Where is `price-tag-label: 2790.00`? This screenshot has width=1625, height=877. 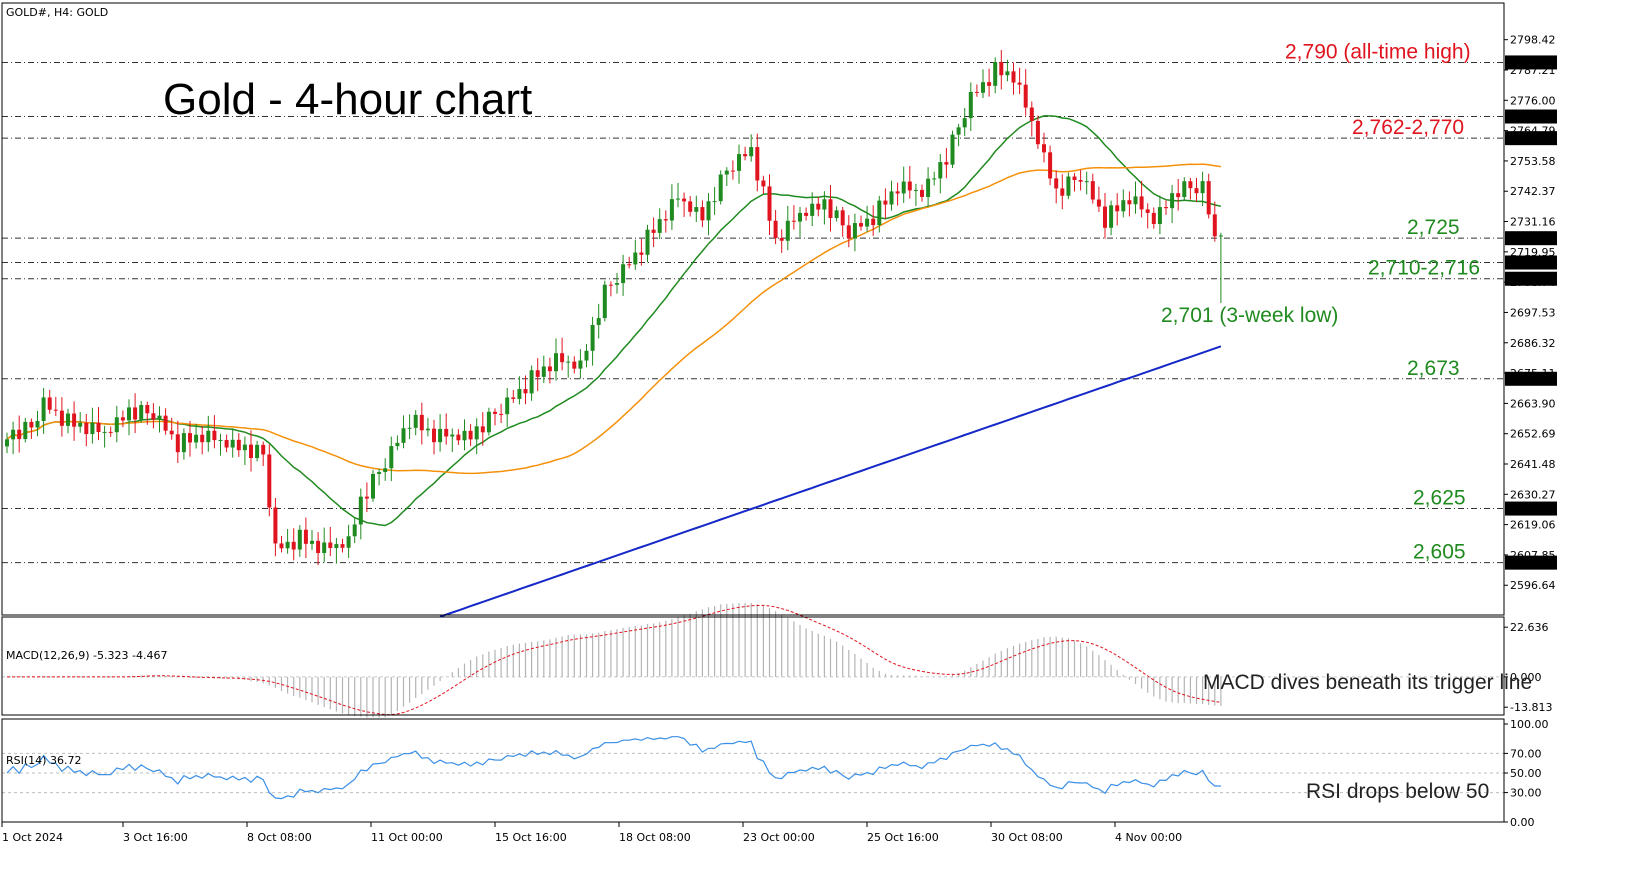 price-tag-label: 2790.00 is located at coordinates (1531, 62).